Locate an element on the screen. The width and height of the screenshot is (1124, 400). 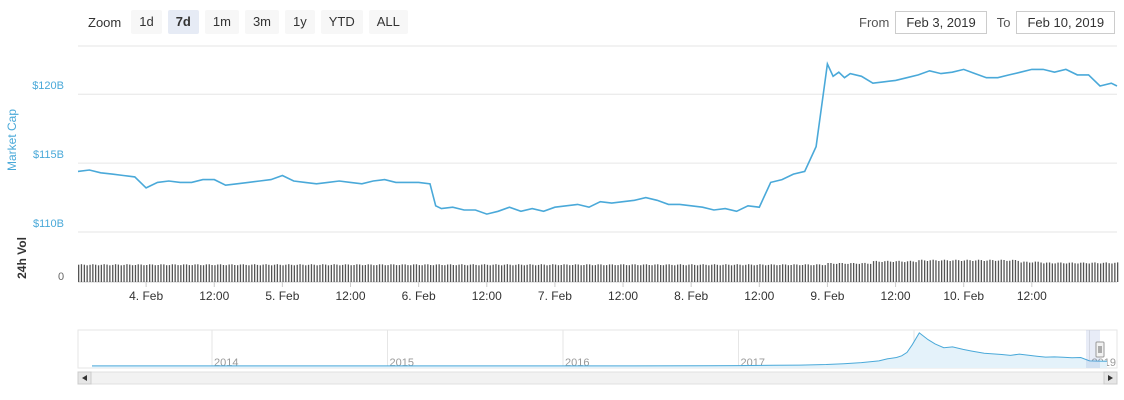
zoom-3m-button: 3m is located at coordinates (261, 22).